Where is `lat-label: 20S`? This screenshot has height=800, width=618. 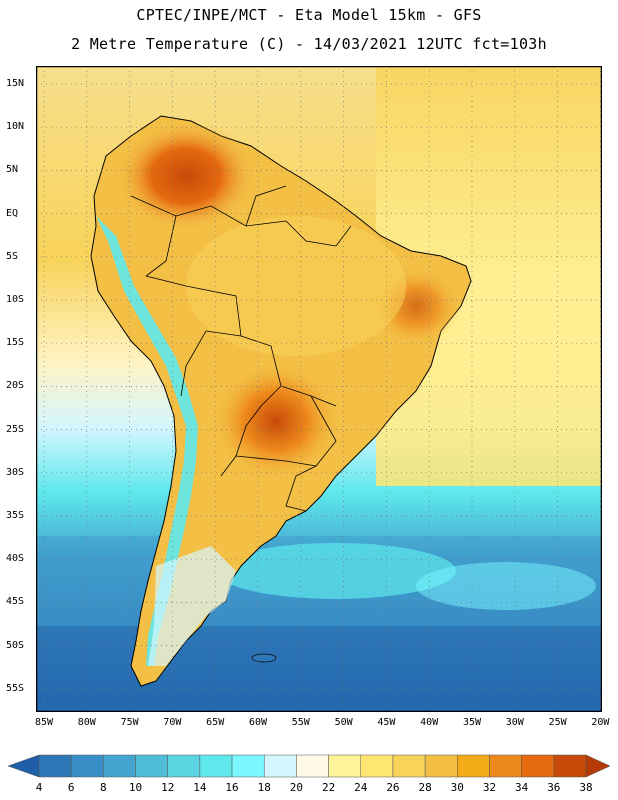 lat-label: 20S is located at coordinates (15, 386).